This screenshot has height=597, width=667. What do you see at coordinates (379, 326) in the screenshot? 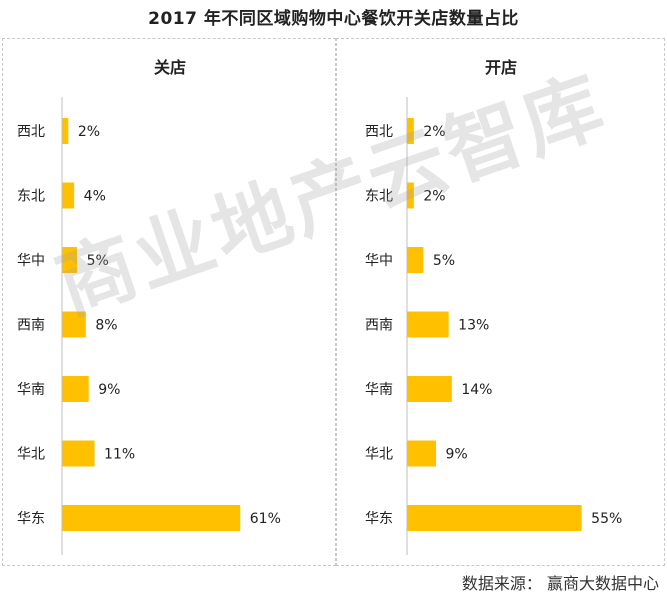
I see `open-category-label: 西南` at bounding box center [379, 326].